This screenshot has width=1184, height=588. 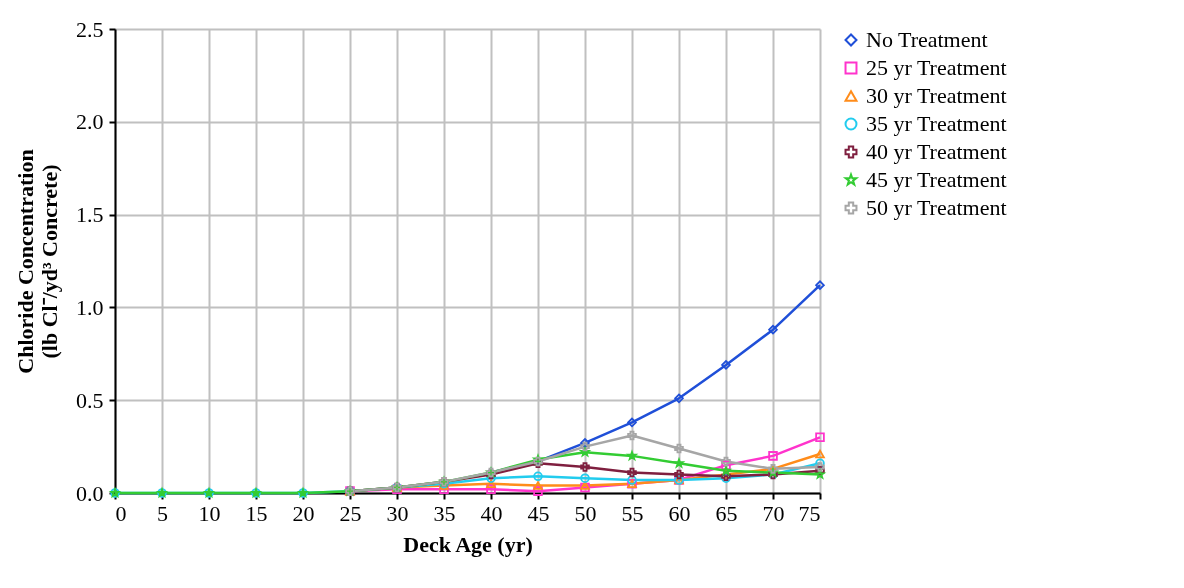 I want to click on y-tick-label: 0.0, so click(x=90, y=493).